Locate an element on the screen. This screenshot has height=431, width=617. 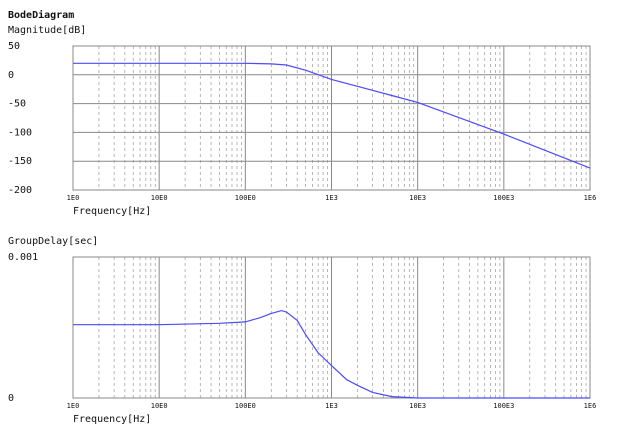
y-tick-label: 50 is located at coordinates (14, 46).